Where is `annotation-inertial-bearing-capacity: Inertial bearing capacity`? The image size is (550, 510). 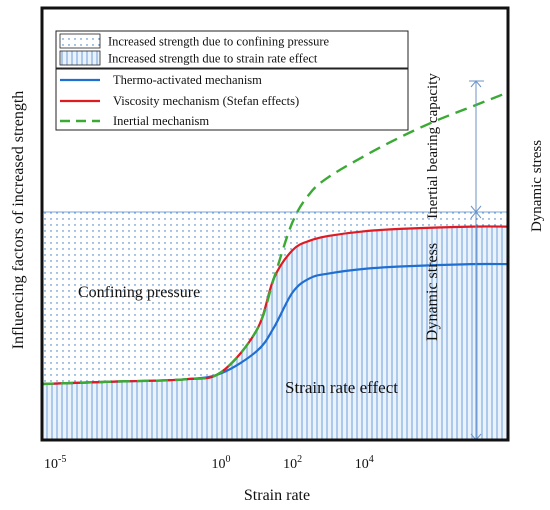 annotation-inertial-bearing-capacity: Inertial bearing capacity is located at coordinates (433, 146).